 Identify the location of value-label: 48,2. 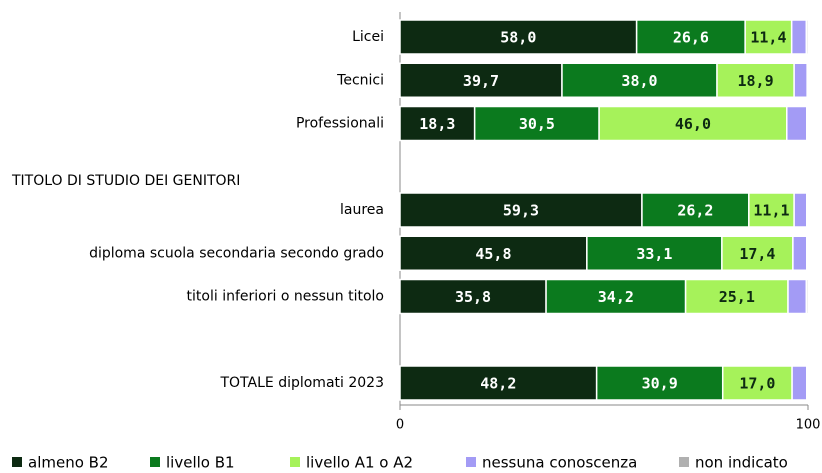
(498, 384).